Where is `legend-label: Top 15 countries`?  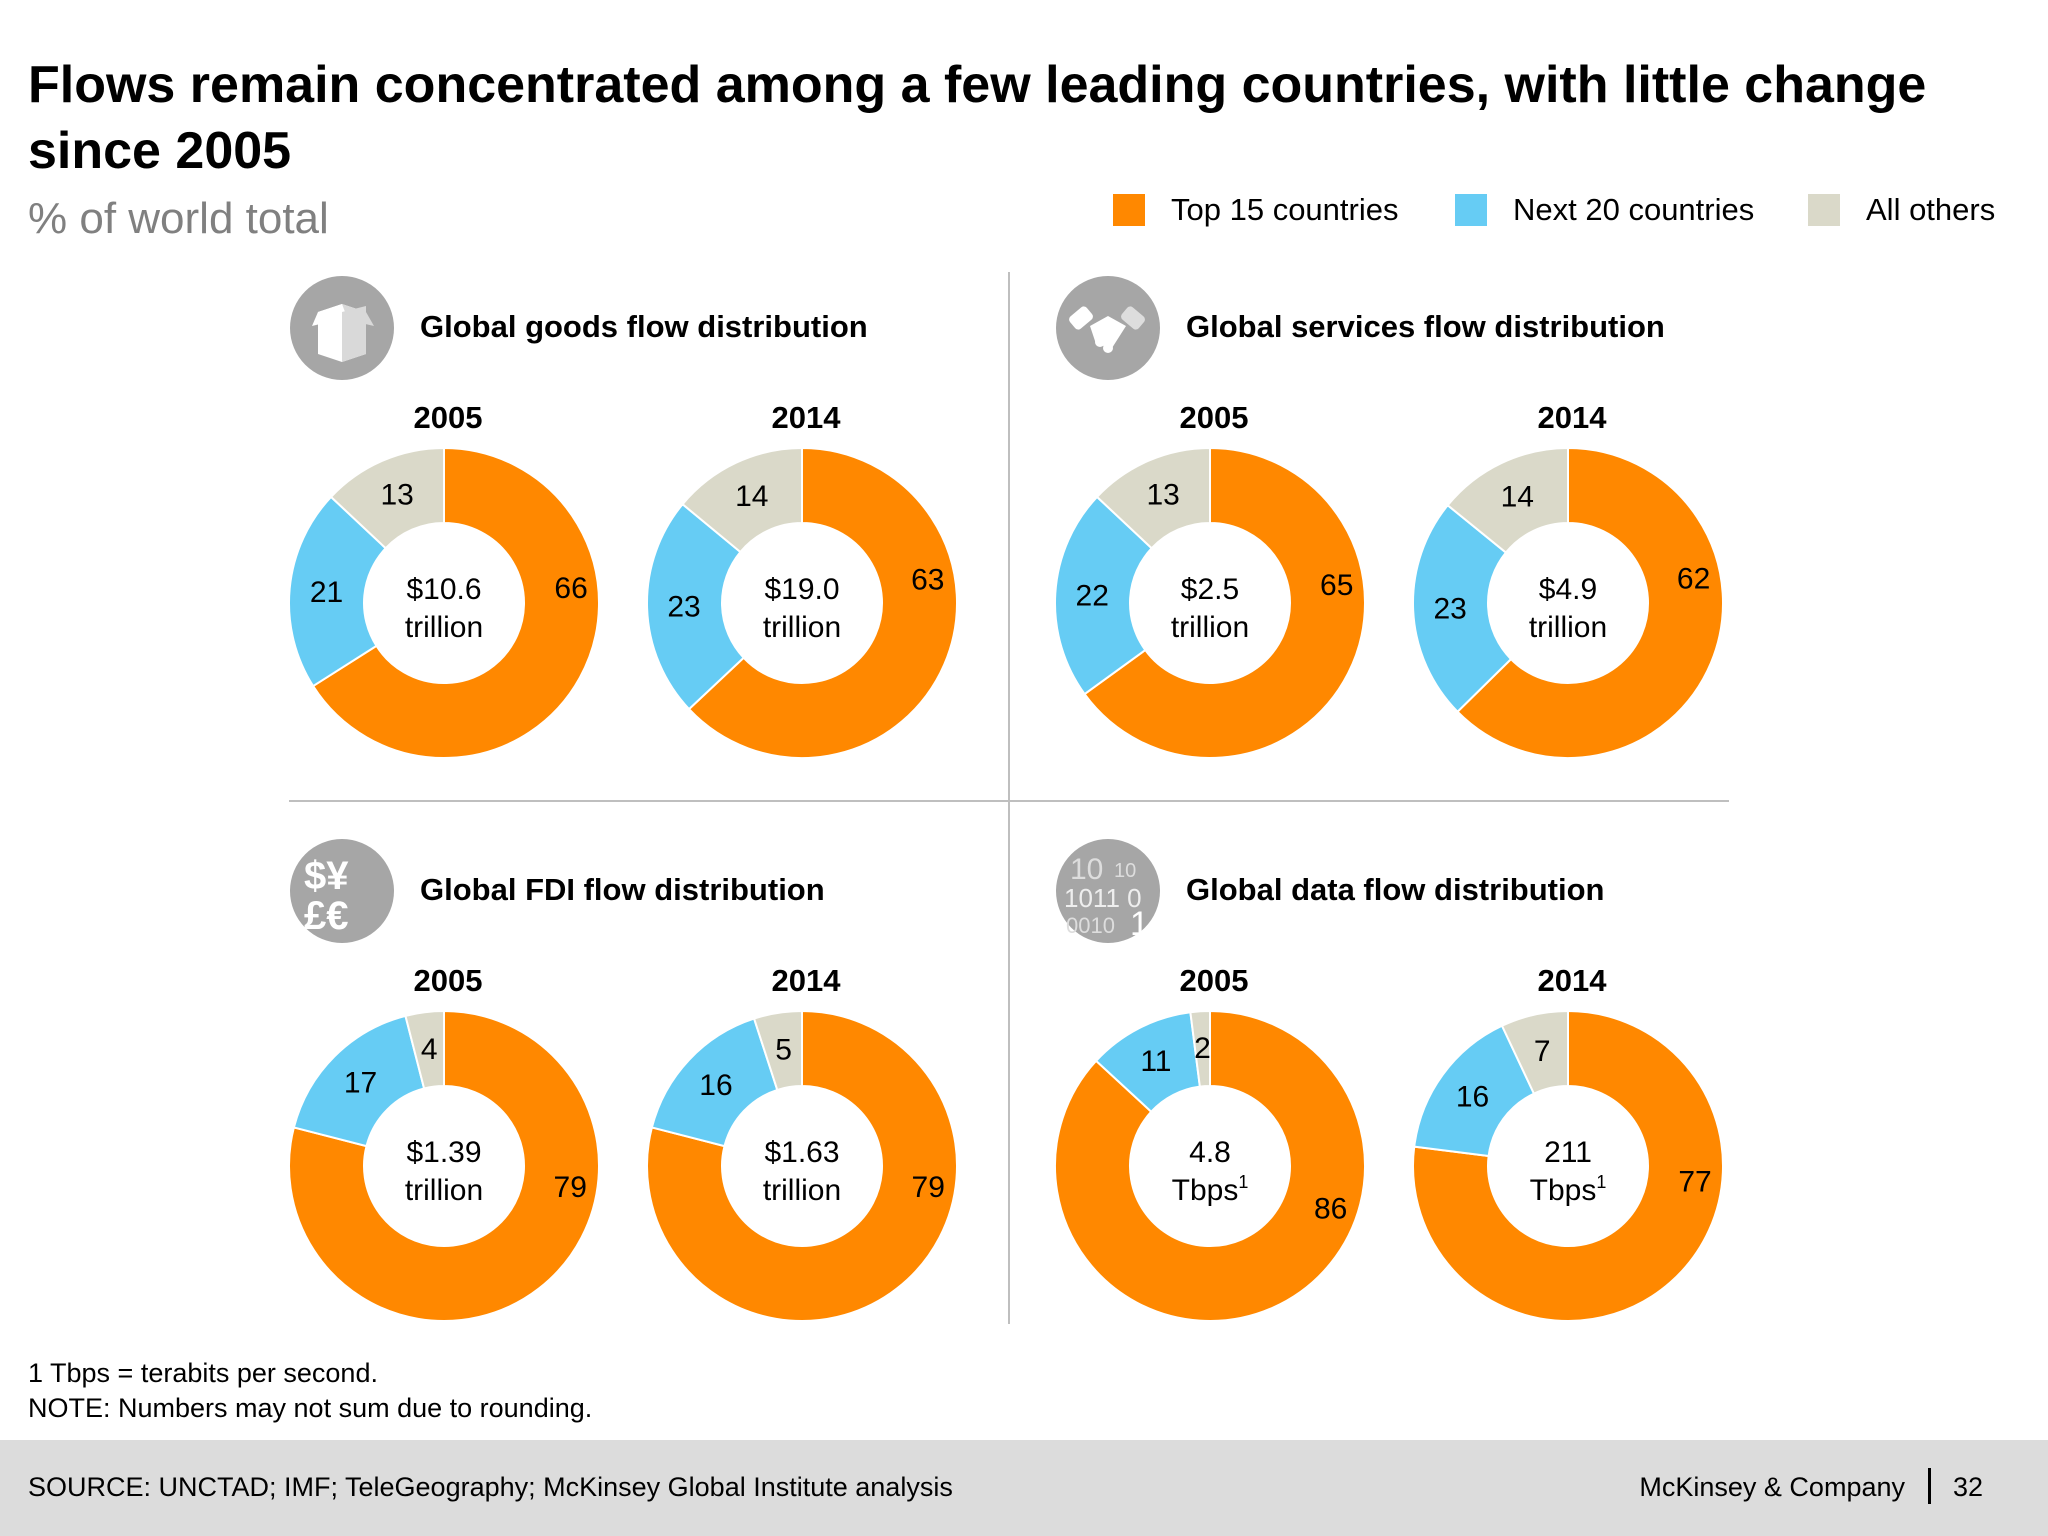
legend-label: Top 15 countries is located at coordinates (1285, 209).